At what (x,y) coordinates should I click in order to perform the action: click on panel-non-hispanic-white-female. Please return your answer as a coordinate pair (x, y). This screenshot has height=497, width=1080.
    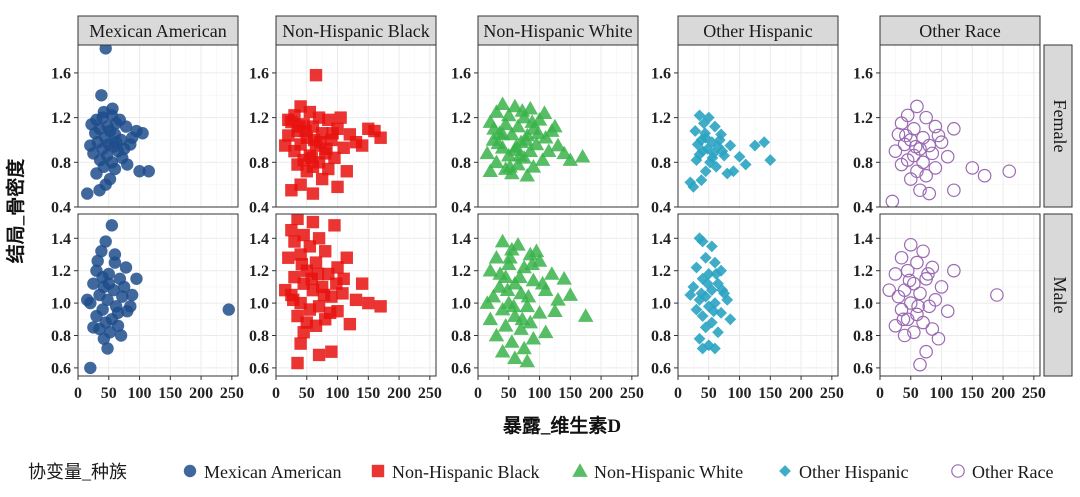
    Looking at the image, I should click on (558, 126).